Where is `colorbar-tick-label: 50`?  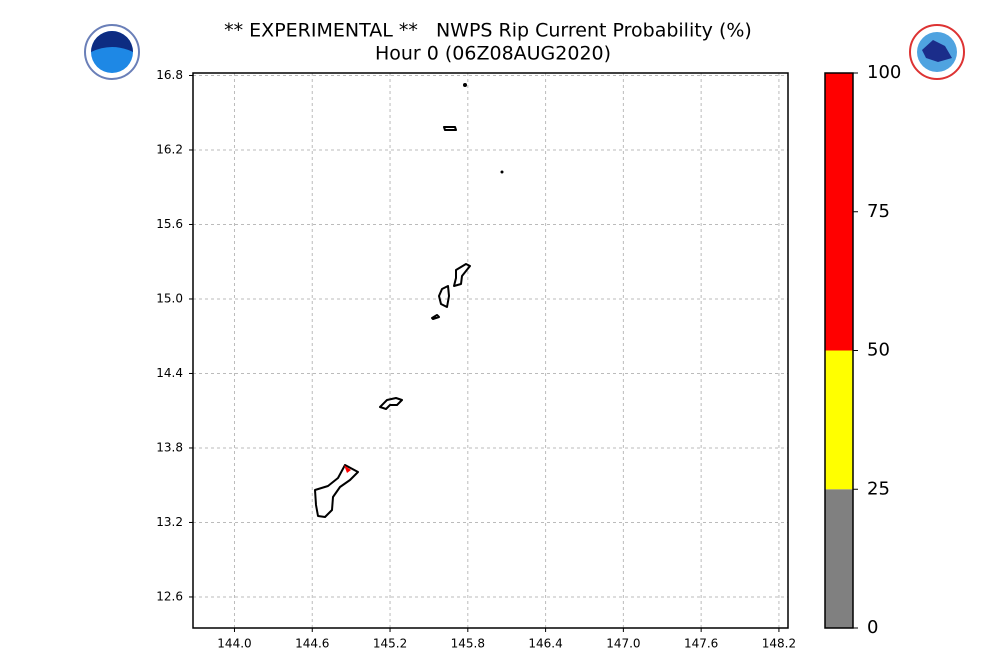
colorbar-tick-label: 50 is located at coordinates (878, 350).